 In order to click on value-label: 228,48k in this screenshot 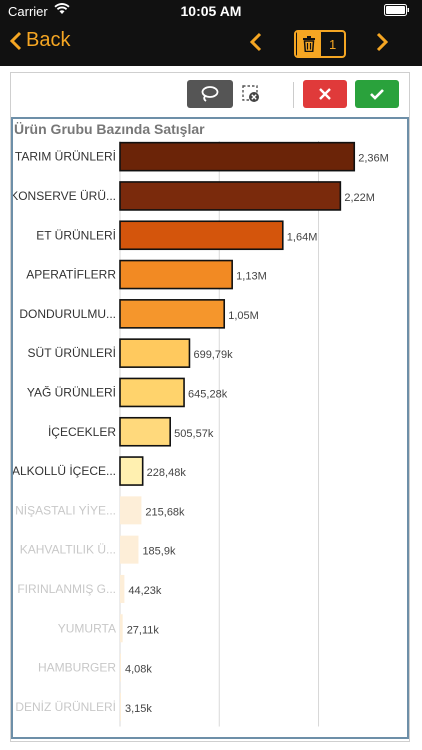, I will do `click(167, 473)`.